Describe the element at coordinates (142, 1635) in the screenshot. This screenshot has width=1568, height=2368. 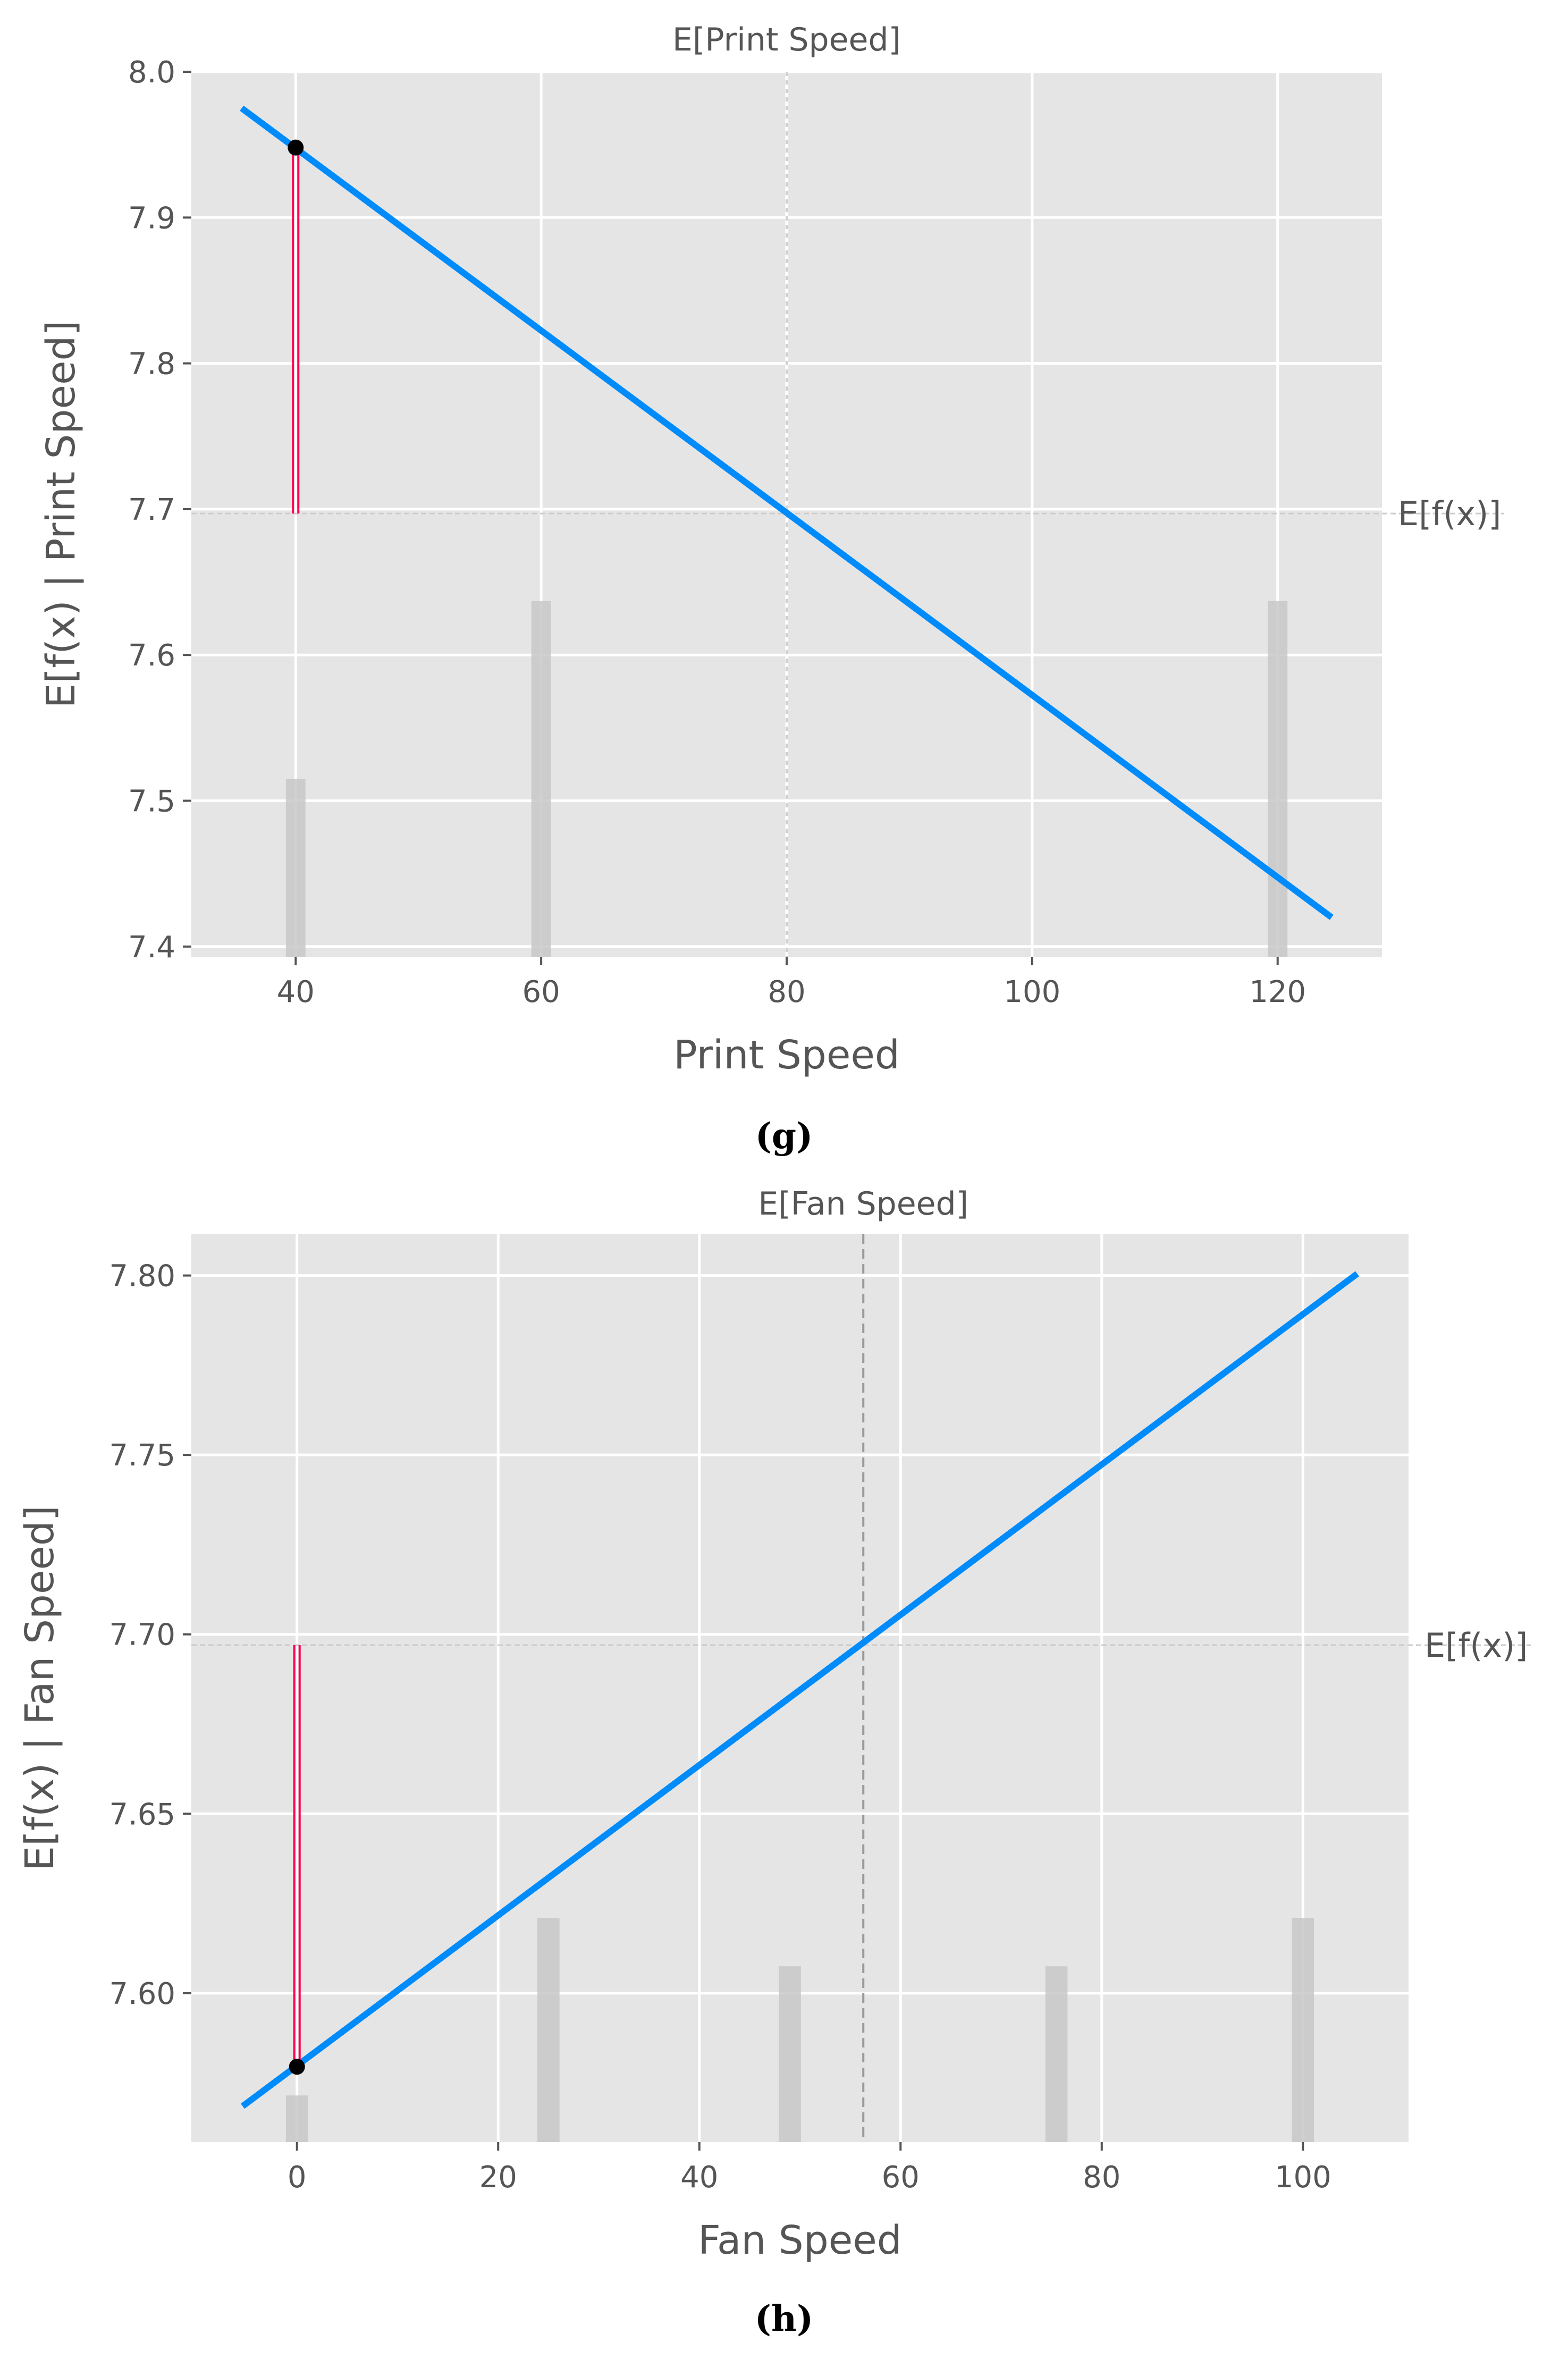
I see `y-tick-label: 7.70` at that location.